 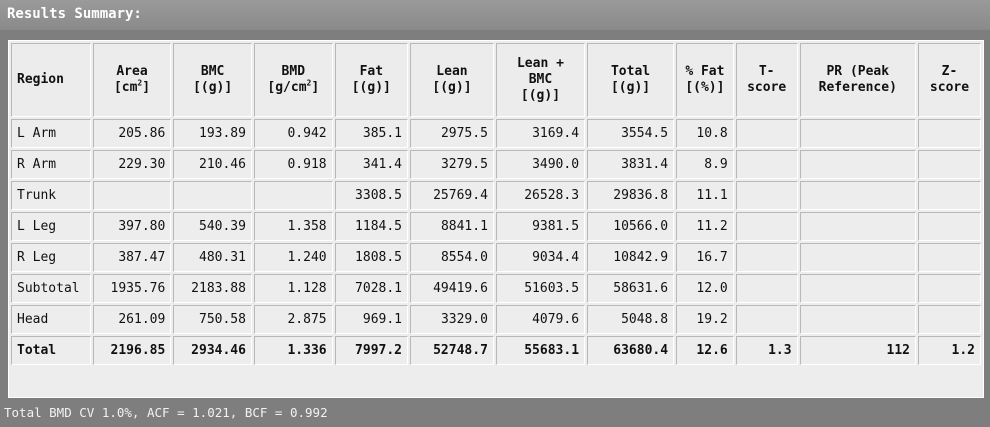 I want to click on cell-pct-fat: 12.6, so click(x=705, y=350).